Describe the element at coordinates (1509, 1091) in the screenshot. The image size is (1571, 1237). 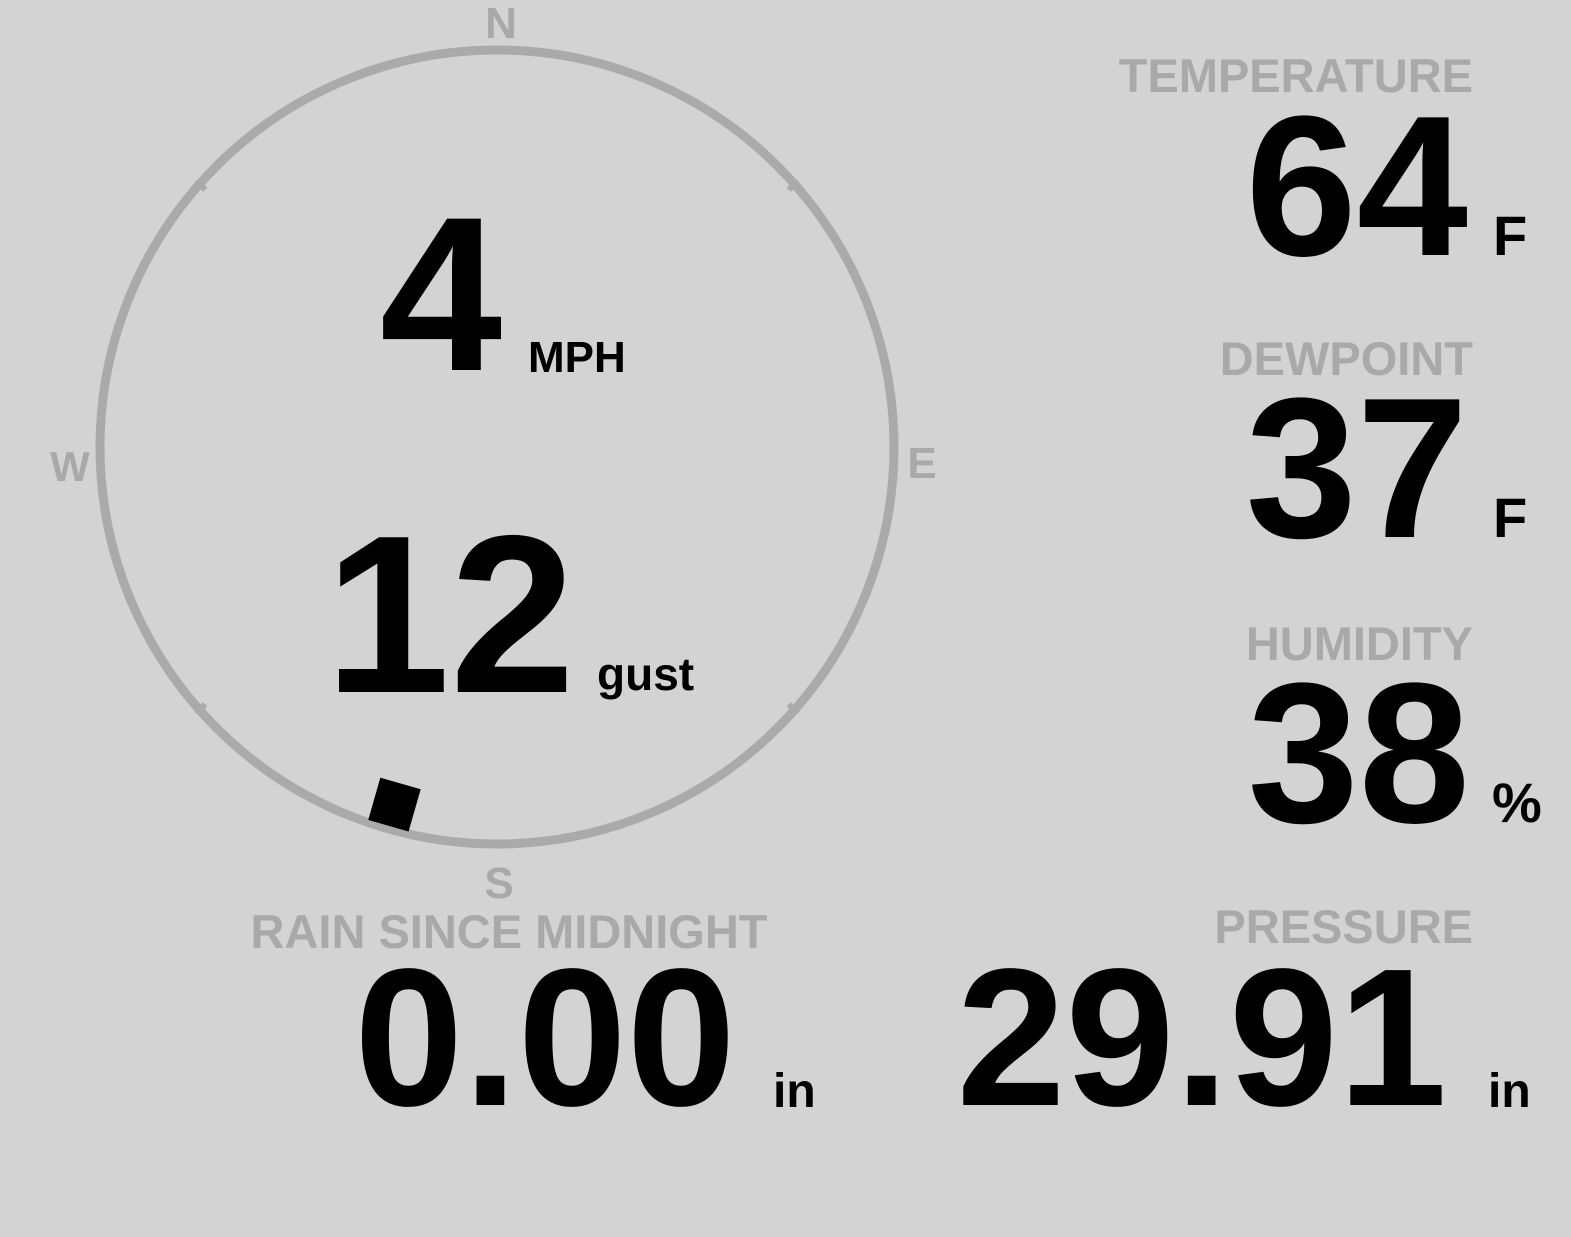
I see `pressure-unit: in` at that location.